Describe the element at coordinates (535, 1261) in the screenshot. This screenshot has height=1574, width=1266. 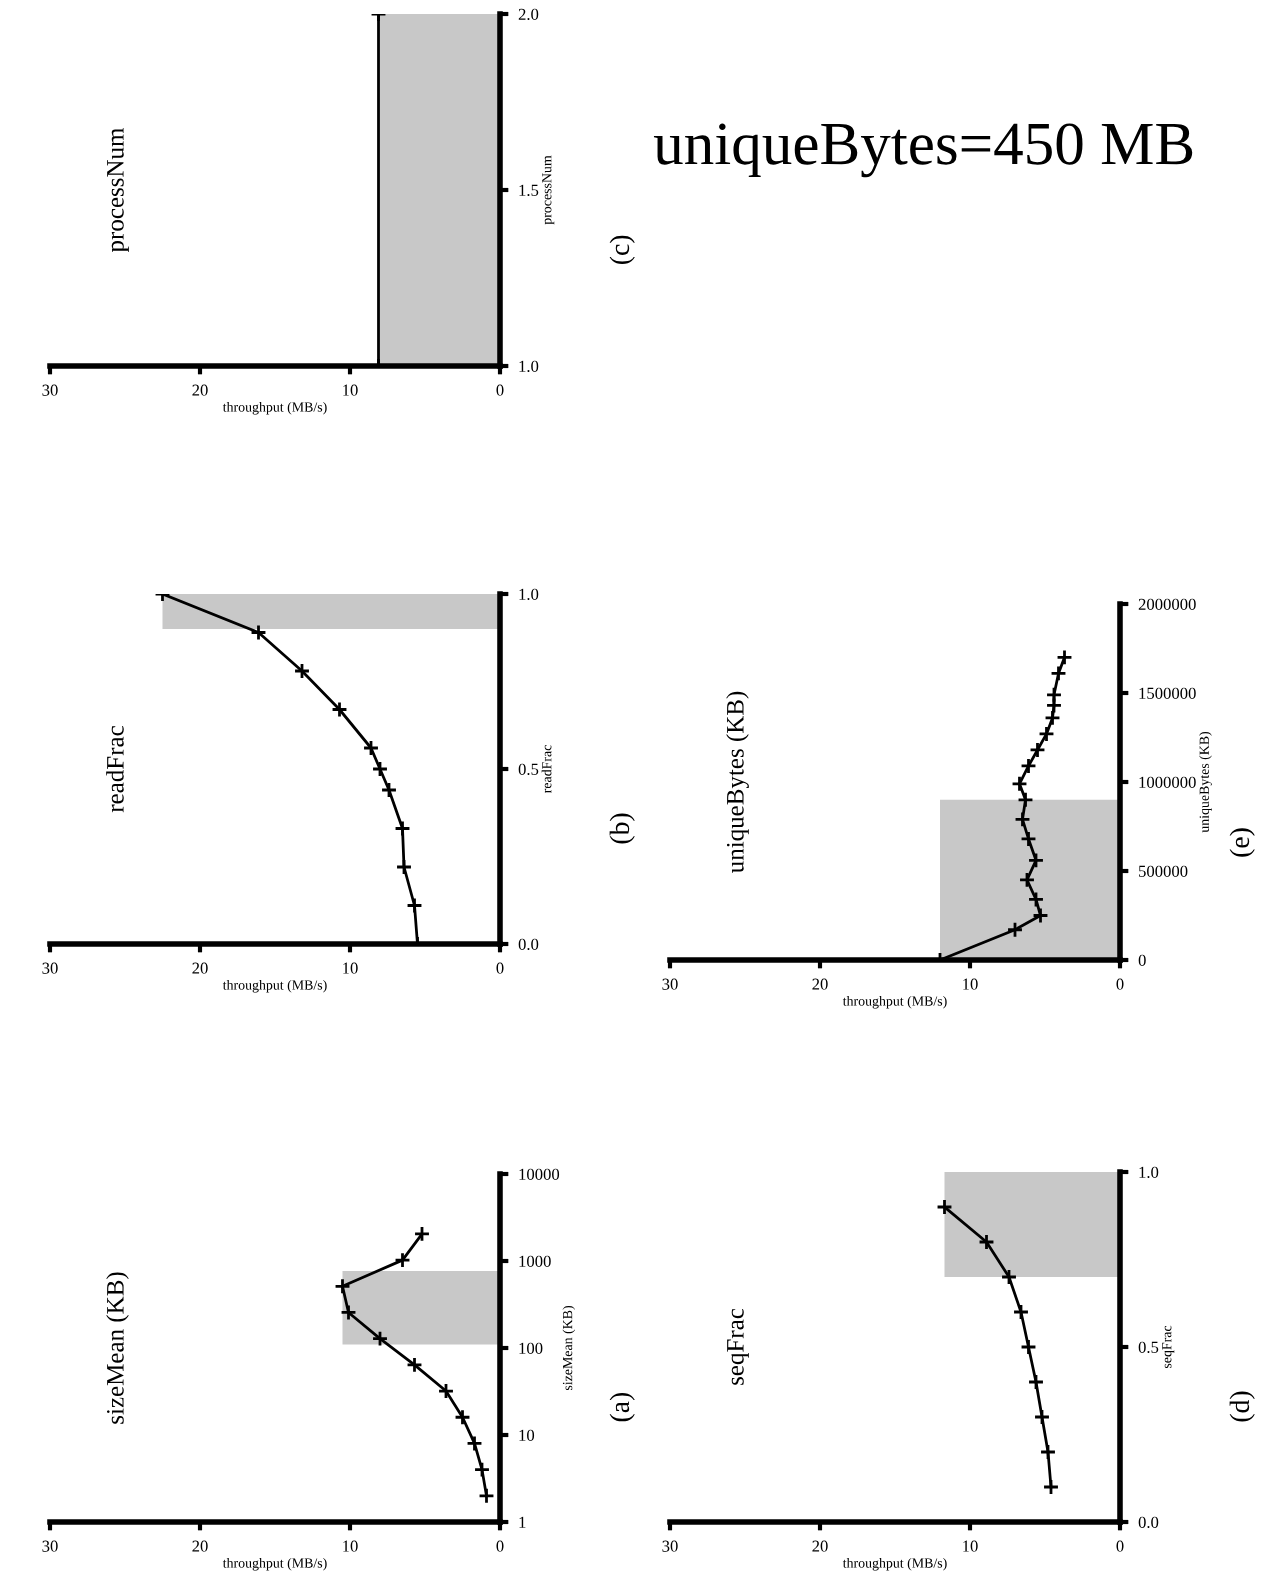
I see `y-tick-label: 1000` at that location.